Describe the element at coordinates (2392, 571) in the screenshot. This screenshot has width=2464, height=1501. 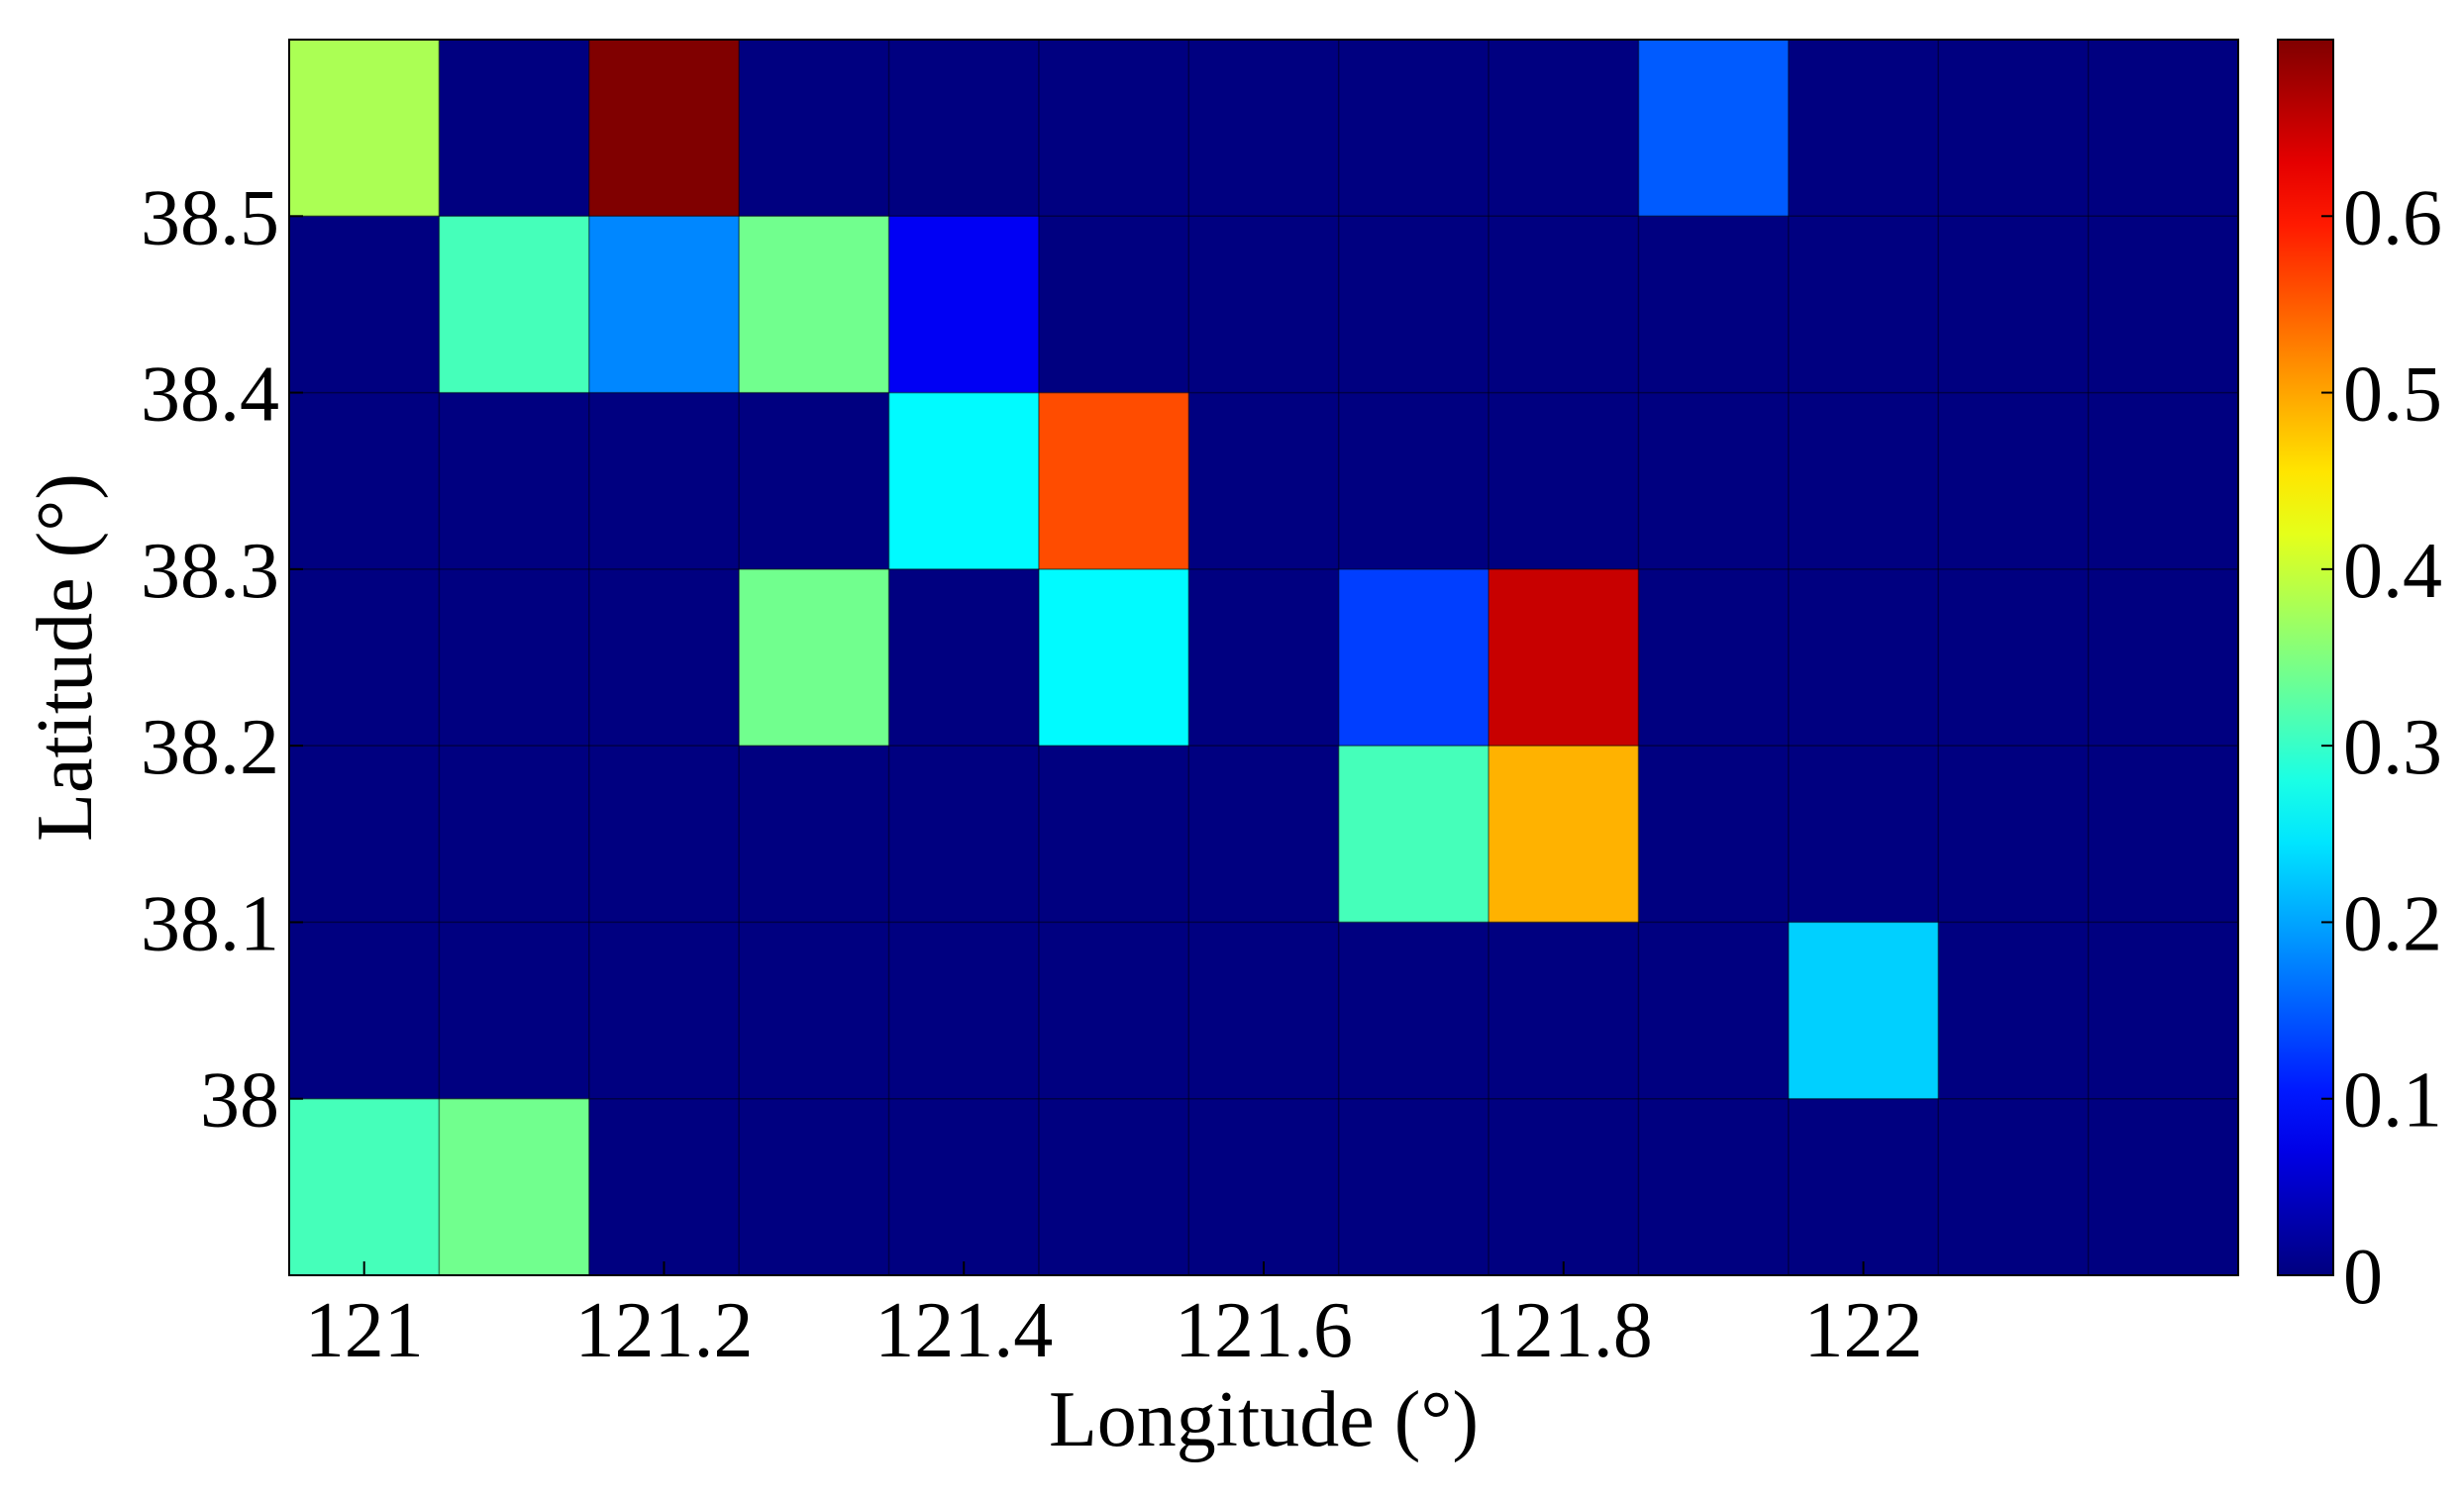
I see `colorbar-tick-label: 0.4` at that location.